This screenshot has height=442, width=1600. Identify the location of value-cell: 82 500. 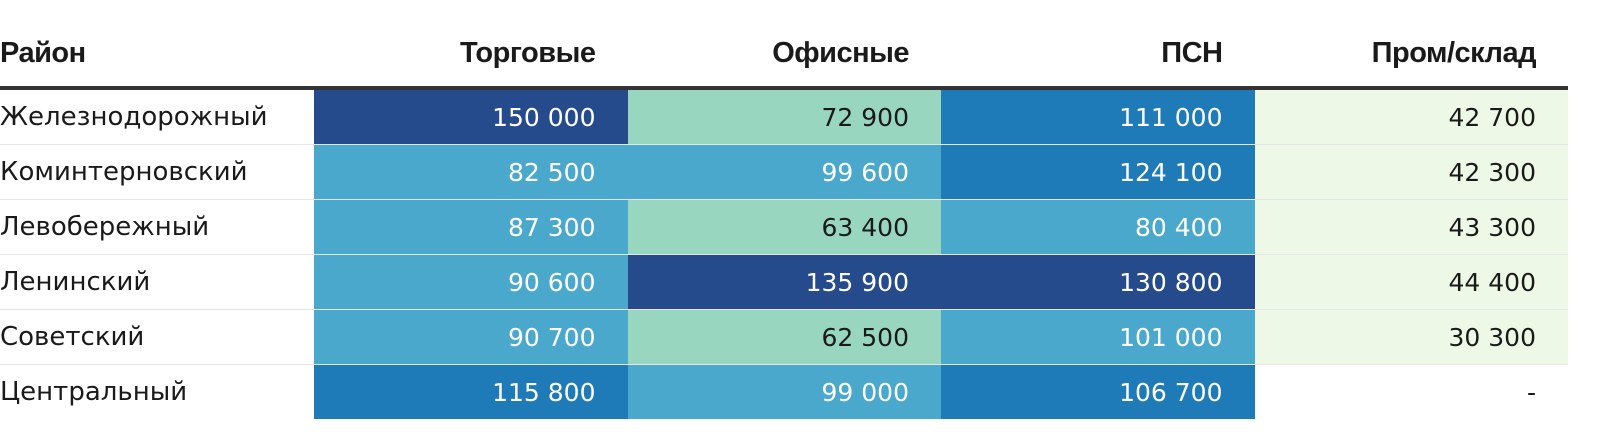
(471, 172).